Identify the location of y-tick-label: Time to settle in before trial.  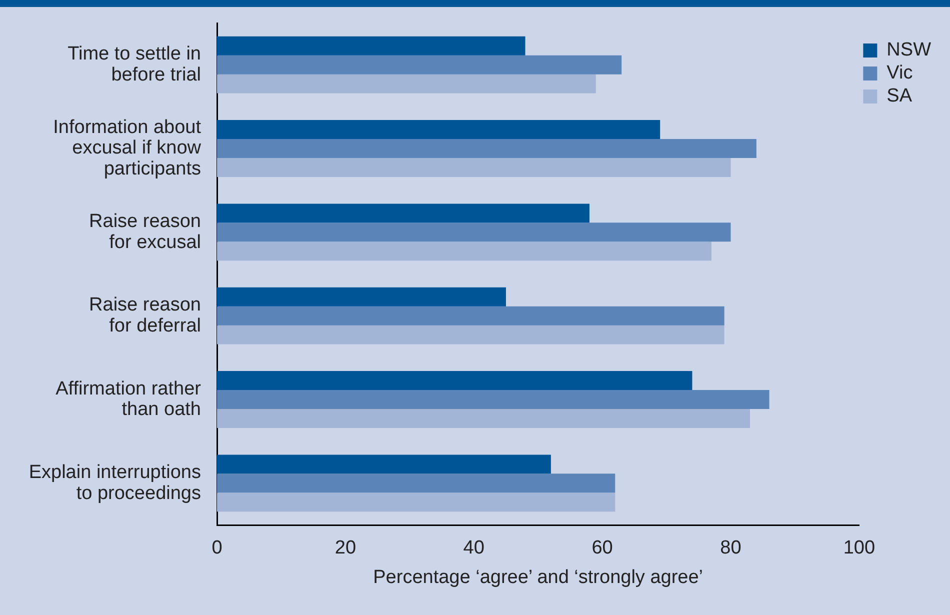
(134, 65).